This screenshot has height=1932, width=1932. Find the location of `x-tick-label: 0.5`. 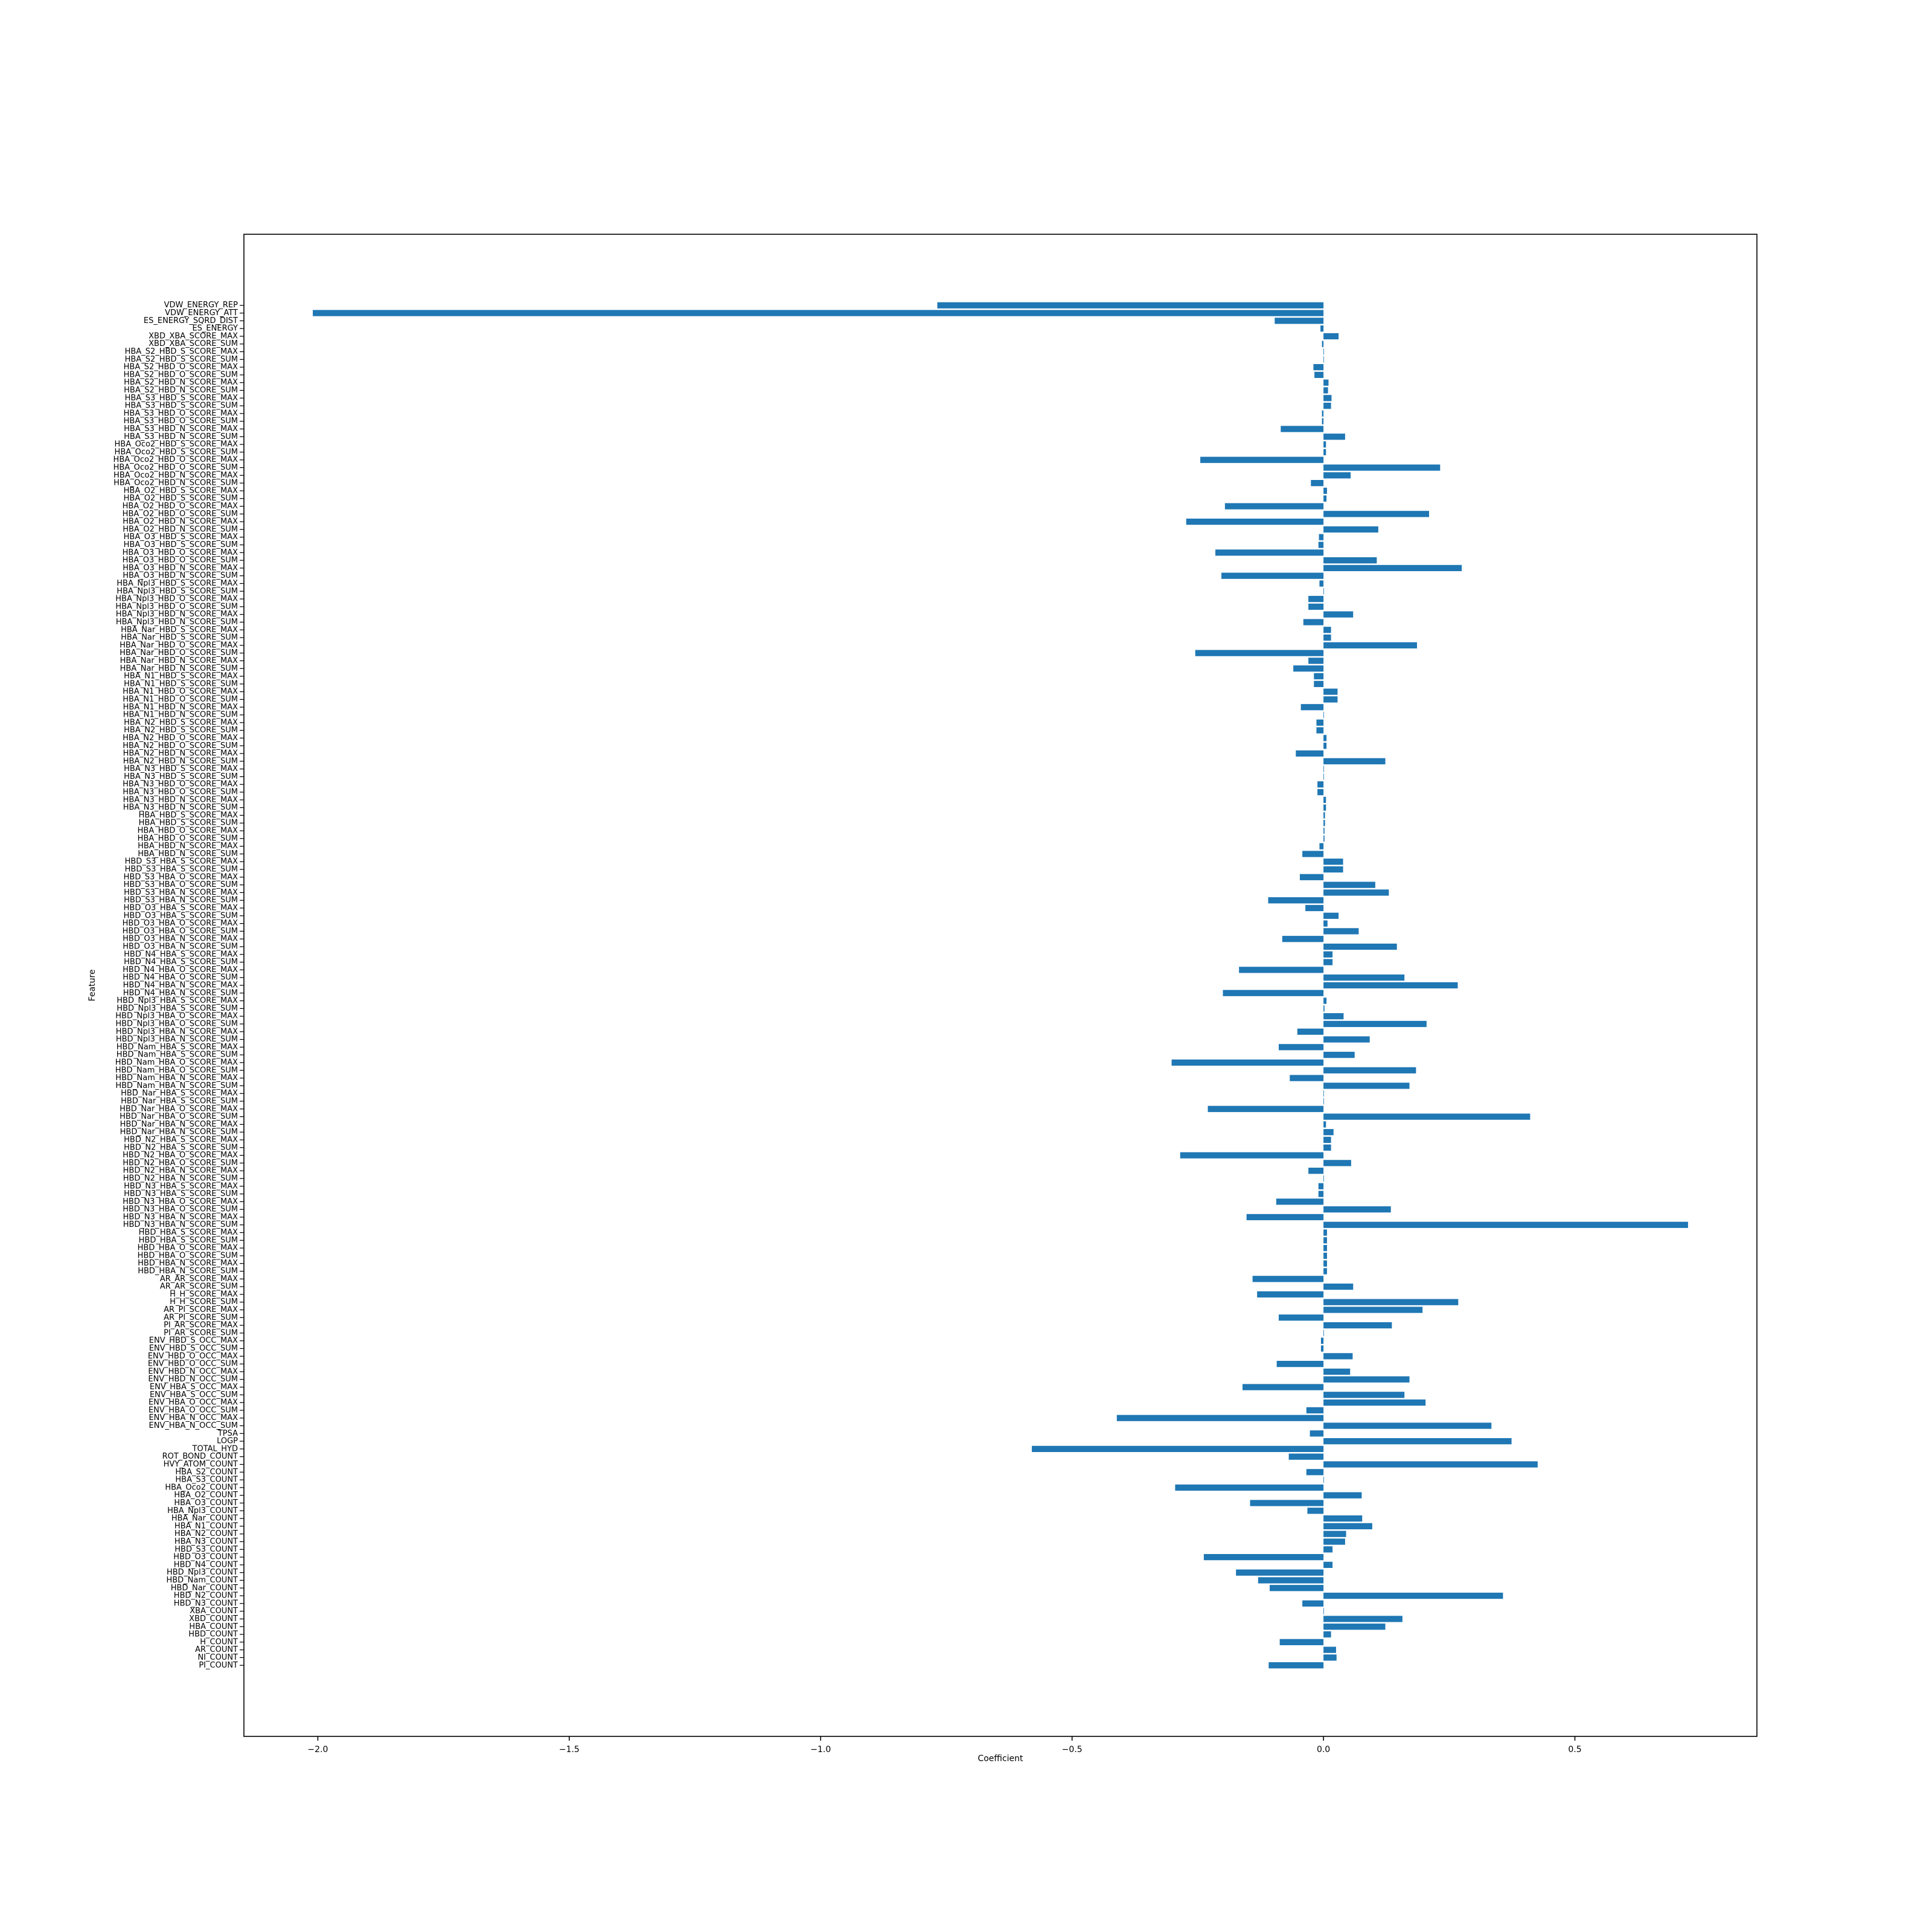

x-tick-label: 0.5 is located at coordinates (1575, 1750).